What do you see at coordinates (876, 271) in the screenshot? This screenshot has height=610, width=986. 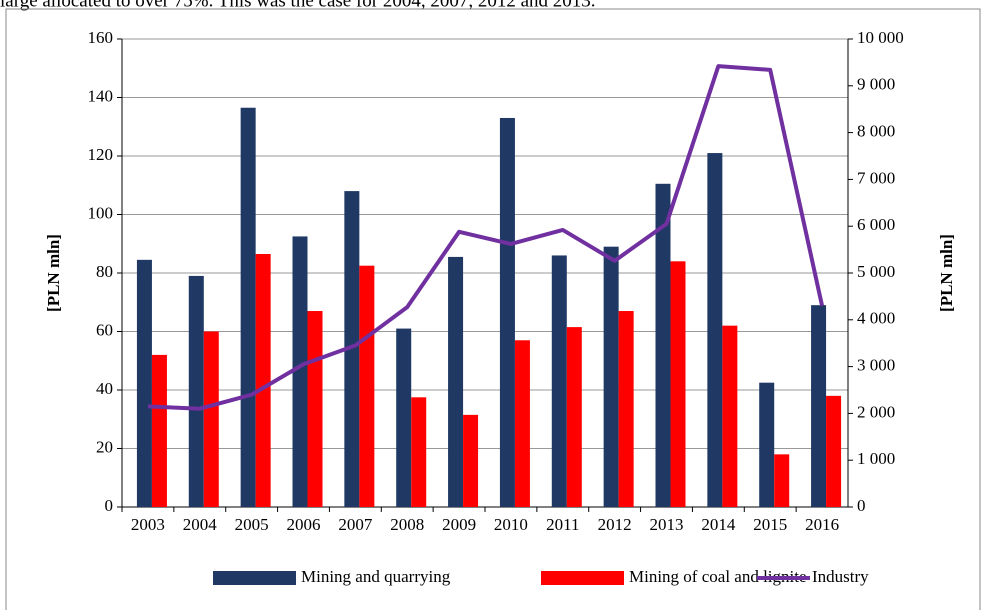 I see `y2-tick-label: 5 000` at bounding box center [876, 271].